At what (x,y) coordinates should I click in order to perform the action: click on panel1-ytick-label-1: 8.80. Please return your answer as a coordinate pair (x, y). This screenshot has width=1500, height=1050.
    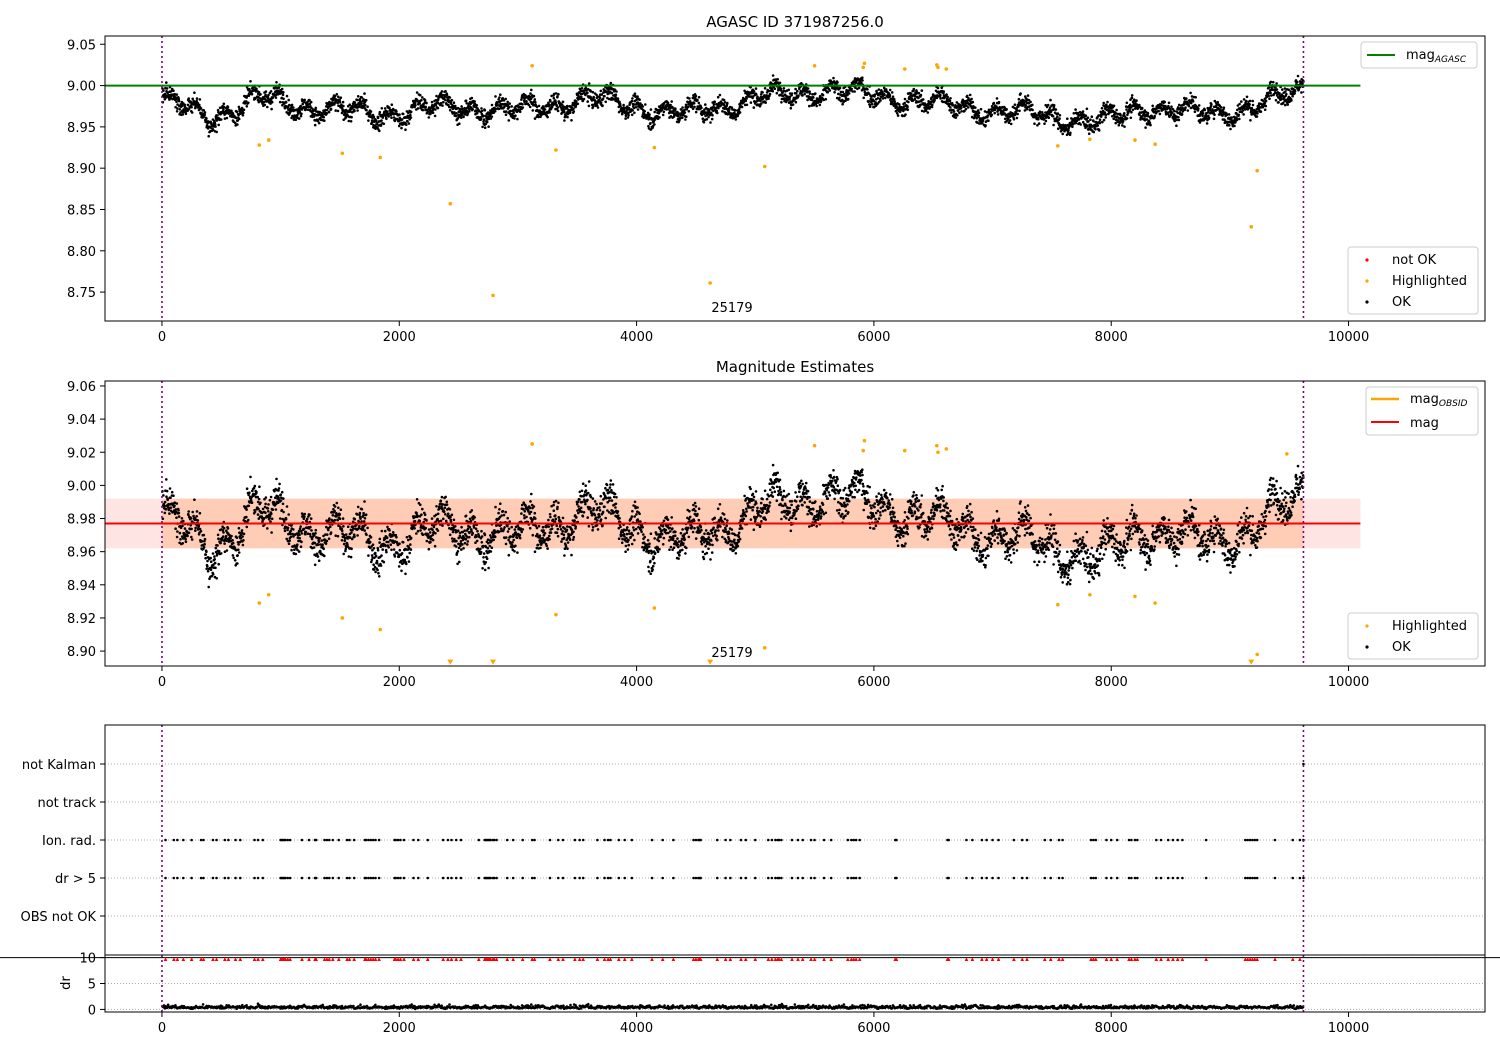
    Looking at the image, I should click on (81, 252).